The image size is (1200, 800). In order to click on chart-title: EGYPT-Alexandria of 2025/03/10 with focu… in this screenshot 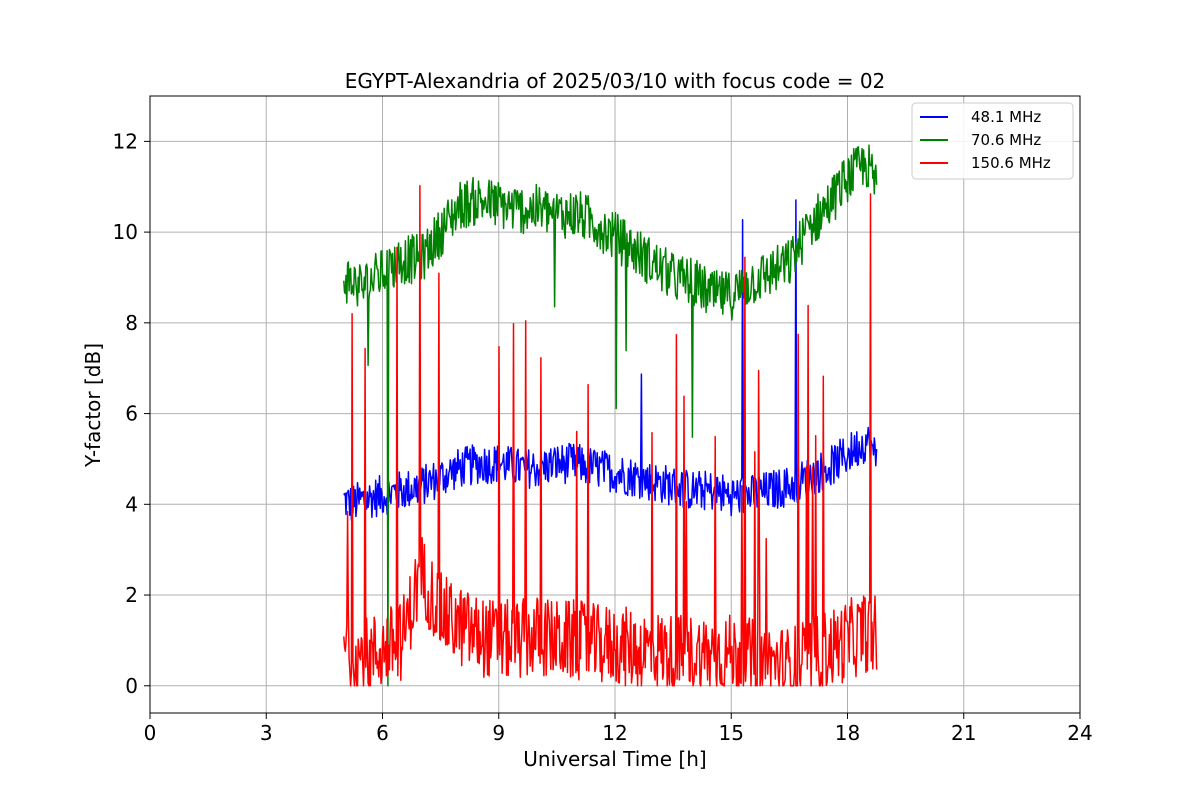, I will do `click(615, 81)`.